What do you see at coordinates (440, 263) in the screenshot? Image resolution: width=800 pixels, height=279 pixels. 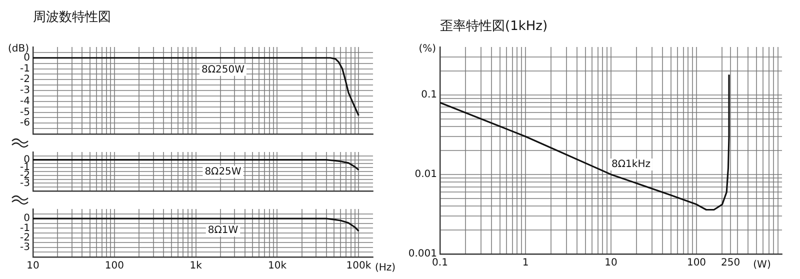 I see `x-tick-label: 0.1` at bounding box center [440, 263].